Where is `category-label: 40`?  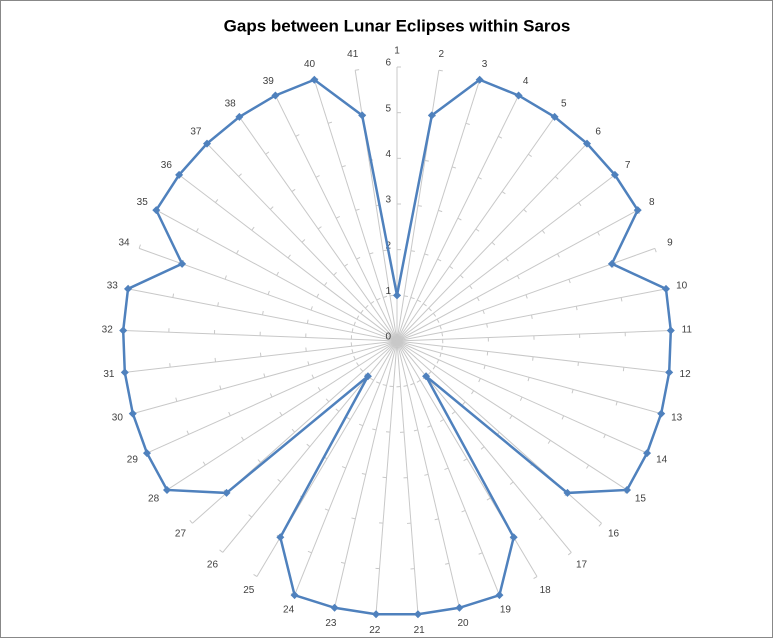 category-label: 40 is located at coordinates (310, 64).